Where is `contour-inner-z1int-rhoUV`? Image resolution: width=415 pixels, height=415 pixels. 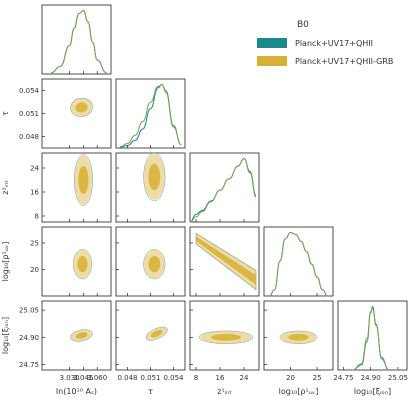
contour-inner-z1int-rhoUV is located at coordinates (226, 260).